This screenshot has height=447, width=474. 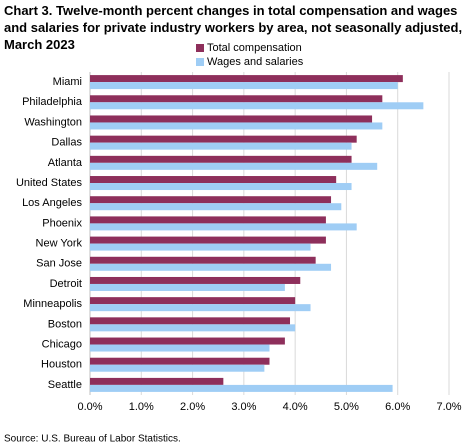 What do you see at coordinates (65, 324) in the screenshot?
I see `y-tick-label: Boston` at bounding box center [65, 324].